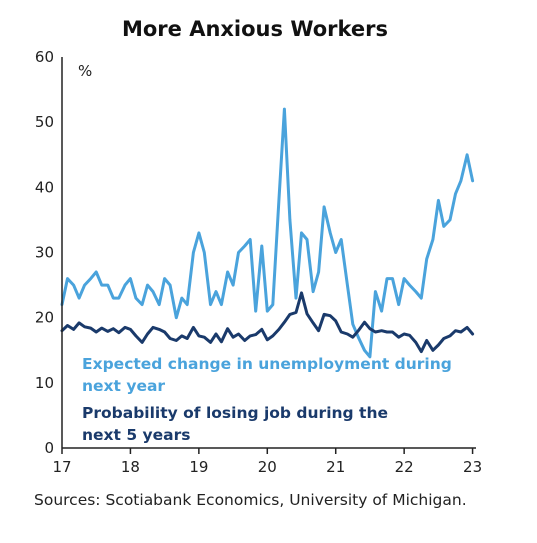 Image resolution: width=537 pixels, height=543 pixels. Describe the element at coordinates (335, 467) in the screenshot. I see `x-tick-label: 21` at that location.